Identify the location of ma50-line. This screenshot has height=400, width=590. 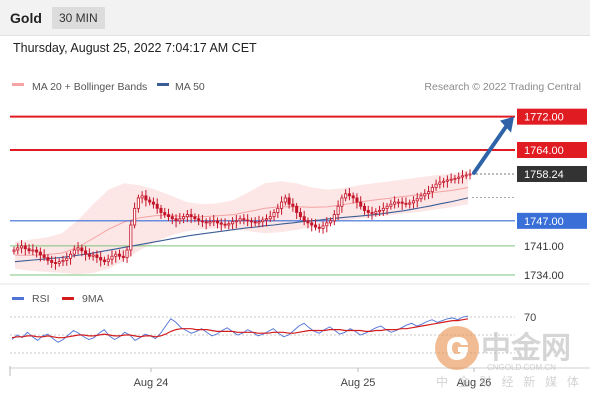
(241, 230).